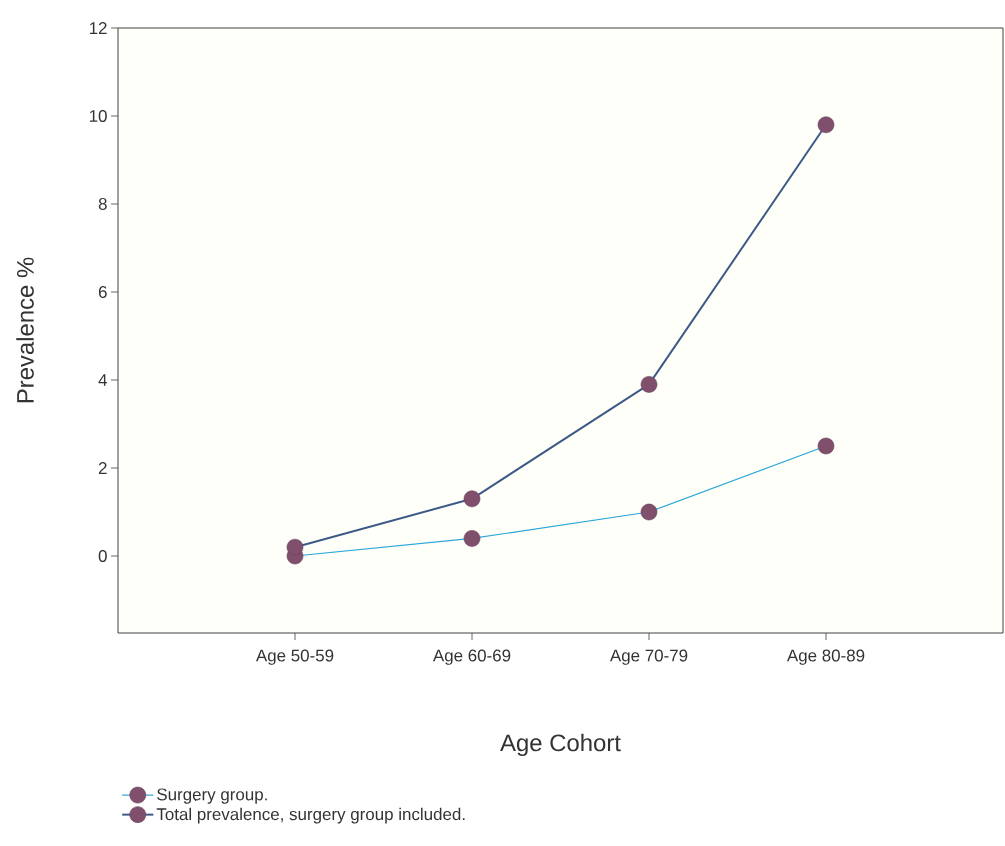 The image size is (1005, 846). Describe the element at coordinates (212, 796) in the screenshot. I see `legend-label: Surgery group.` at that location.